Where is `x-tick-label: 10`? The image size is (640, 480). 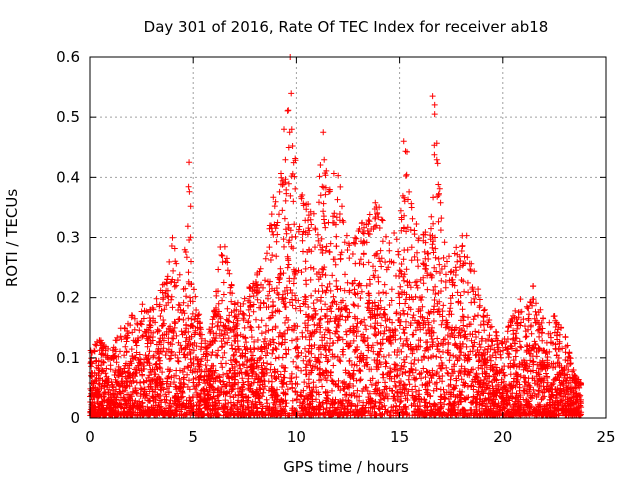 x-tick-label: 10 is located at coordinates (296, 437).